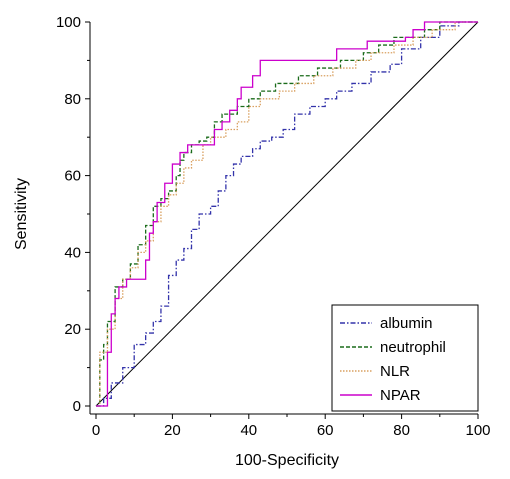  What do you see at coordinates (68, 22) in the screenshot?
I see `y-tick-label: 100` at bounding box center [68, 22].